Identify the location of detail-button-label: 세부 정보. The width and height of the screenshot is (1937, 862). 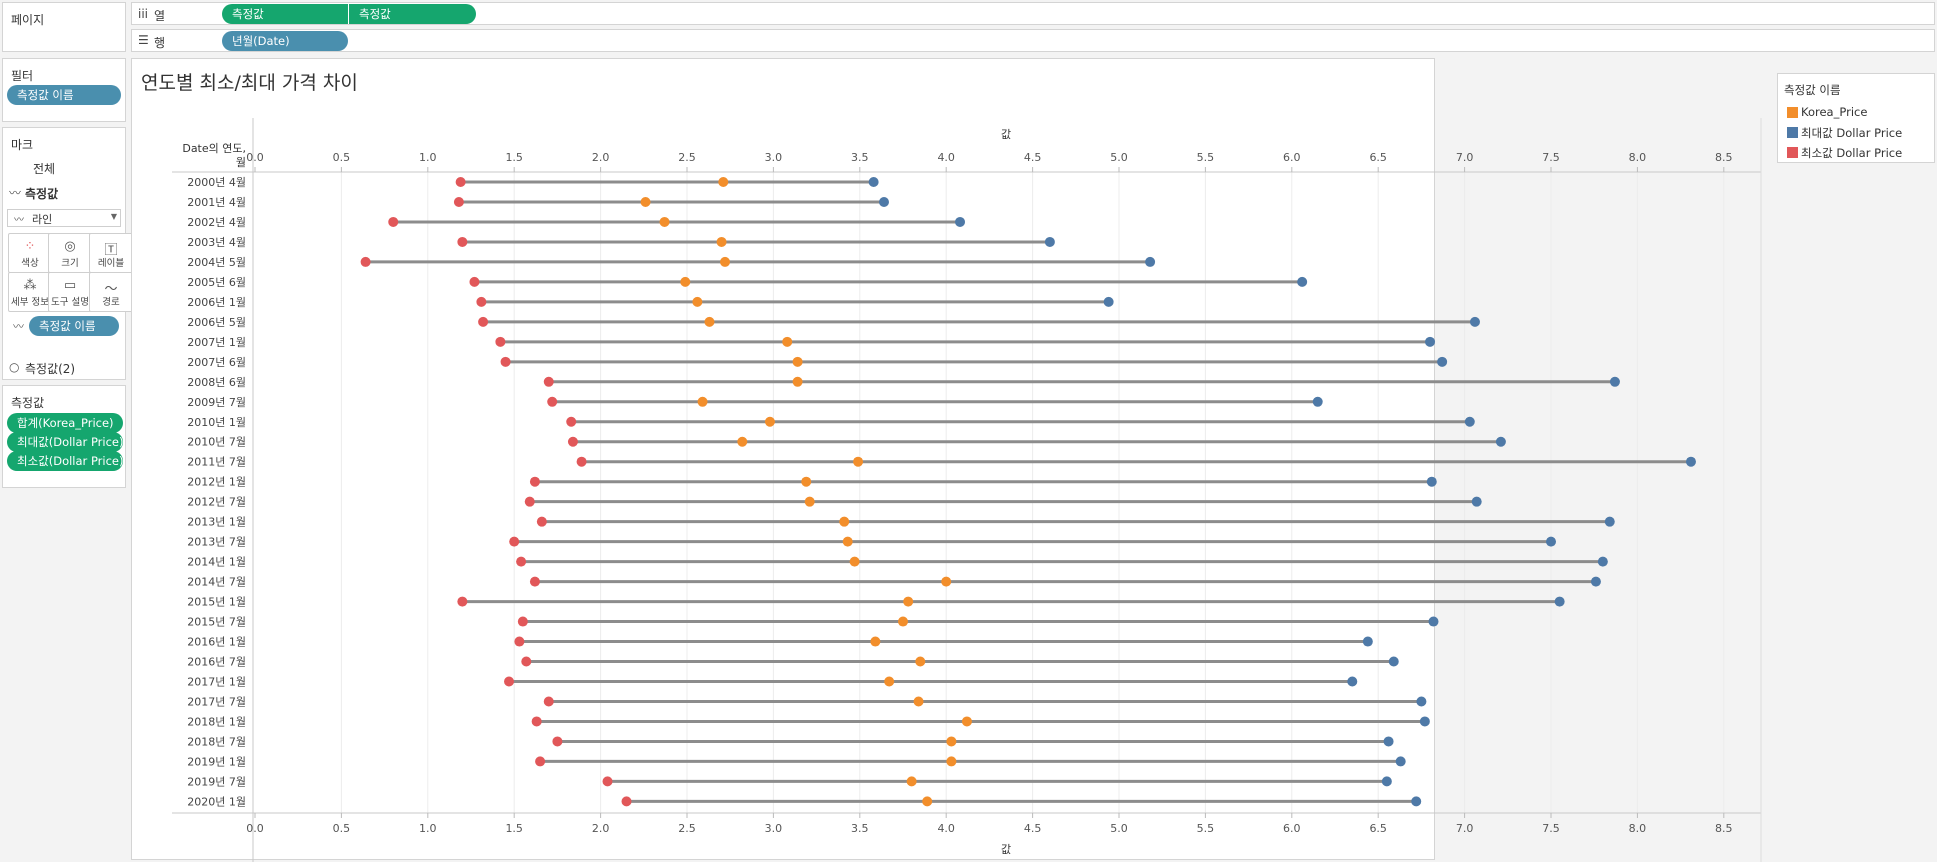
(30, 302).